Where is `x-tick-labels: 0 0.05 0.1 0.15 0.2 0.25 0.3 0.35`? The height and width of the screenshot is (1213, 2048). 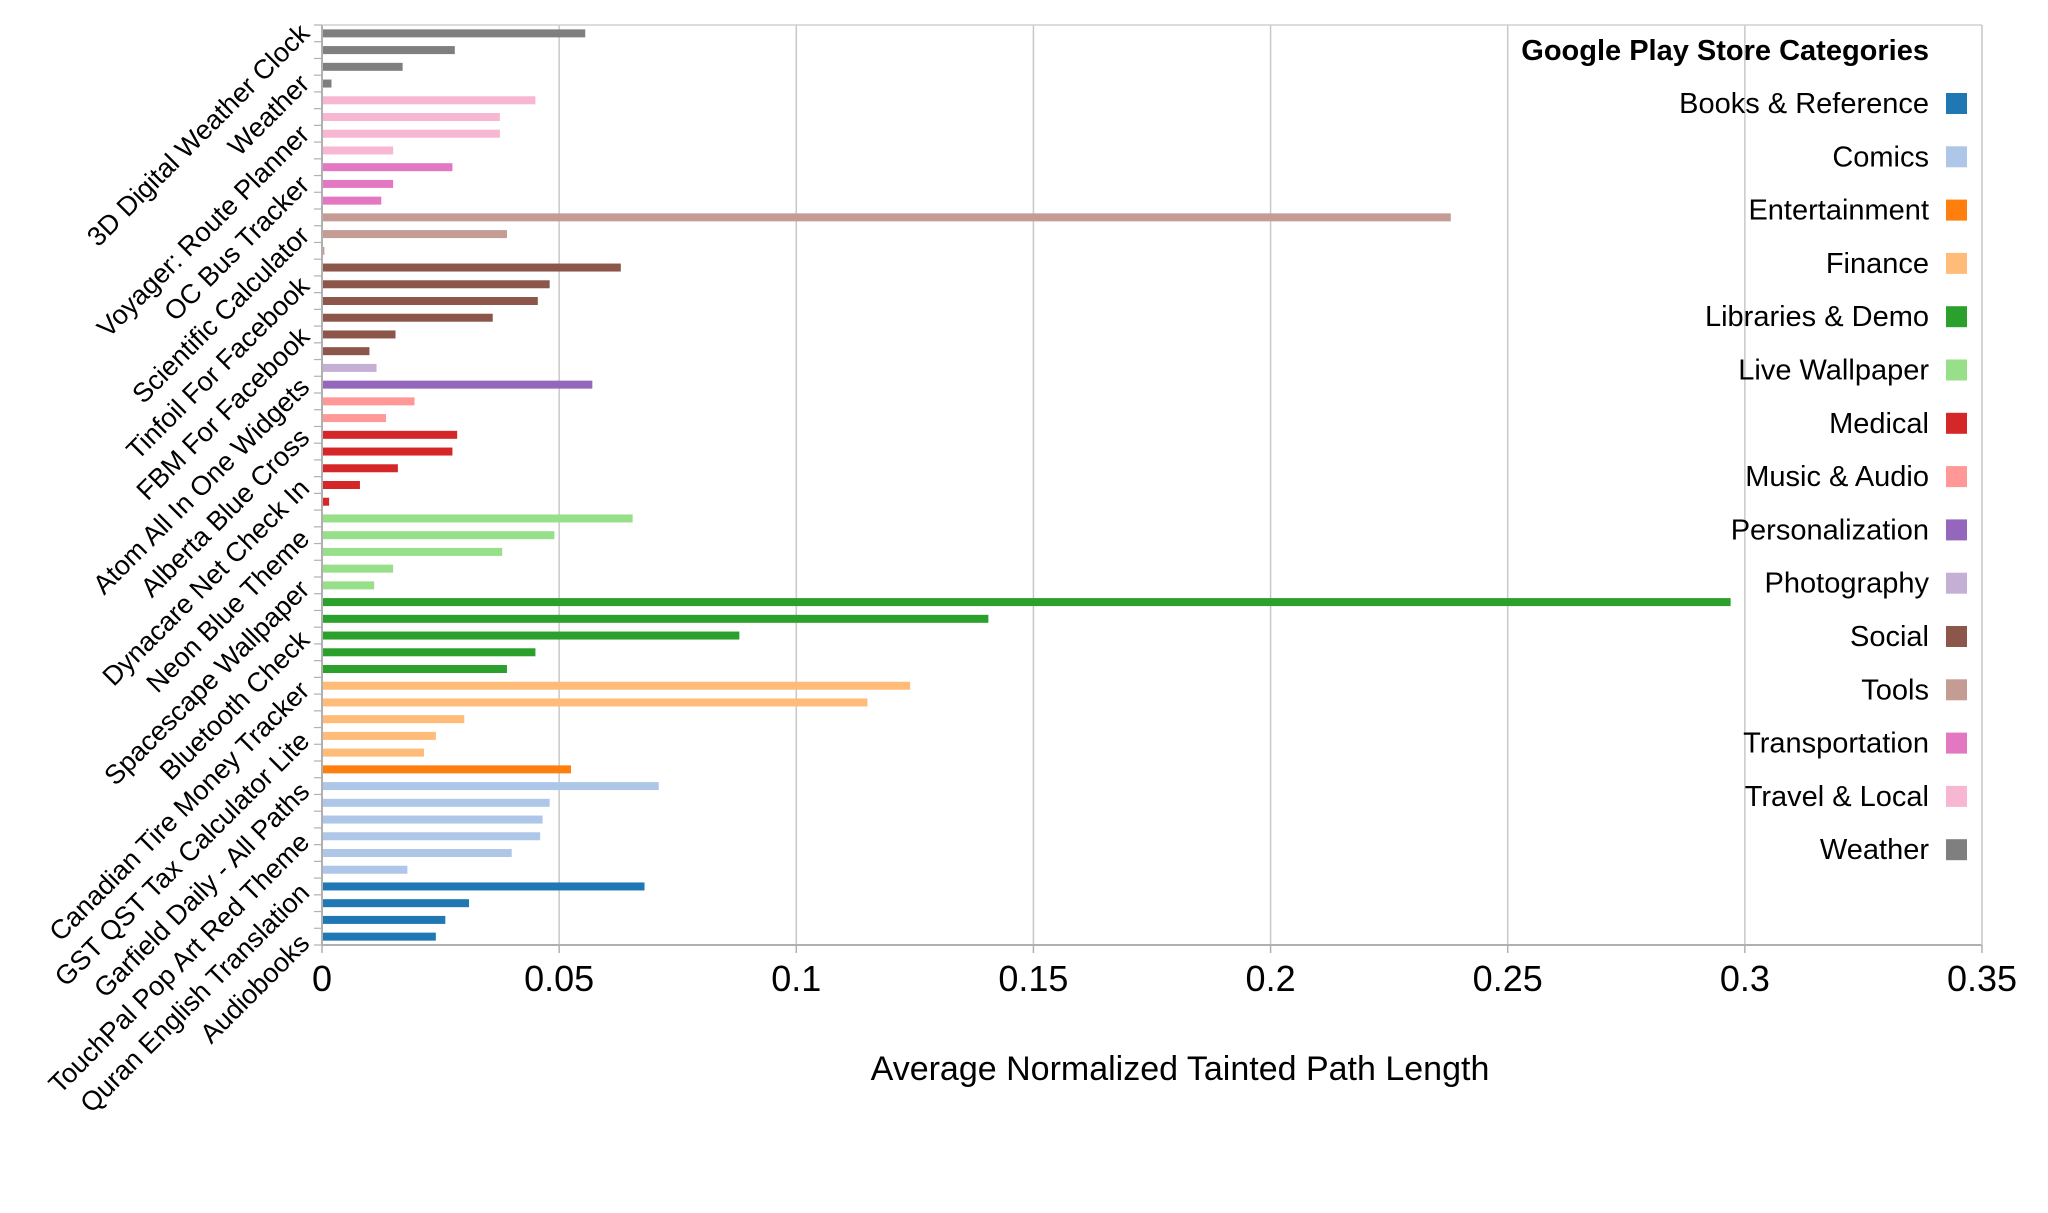
x-tick-labels: 0 0.05 0.1 0.15 0.2 0.25 0.3 0.35 is located at coordinates (1164, 978).